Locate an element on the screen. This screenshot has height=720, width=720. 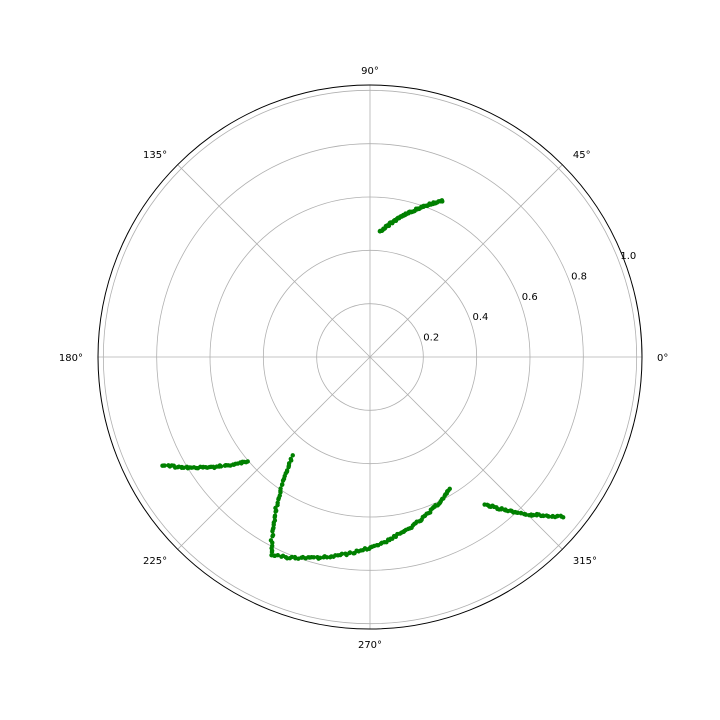
radial-tick-label: 0.8 is located at coordinates (579, 276).